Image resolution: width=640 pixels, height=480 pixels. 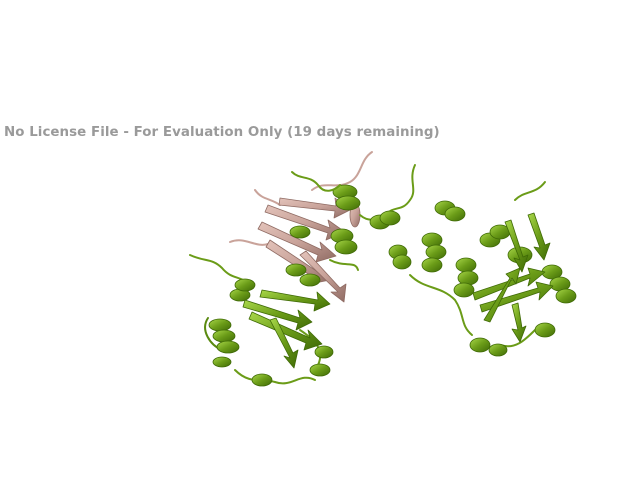 What do you see at coordinates (261, 320) in the screenshot?
I see `left-domain-green` at bounding box center [261, 320].